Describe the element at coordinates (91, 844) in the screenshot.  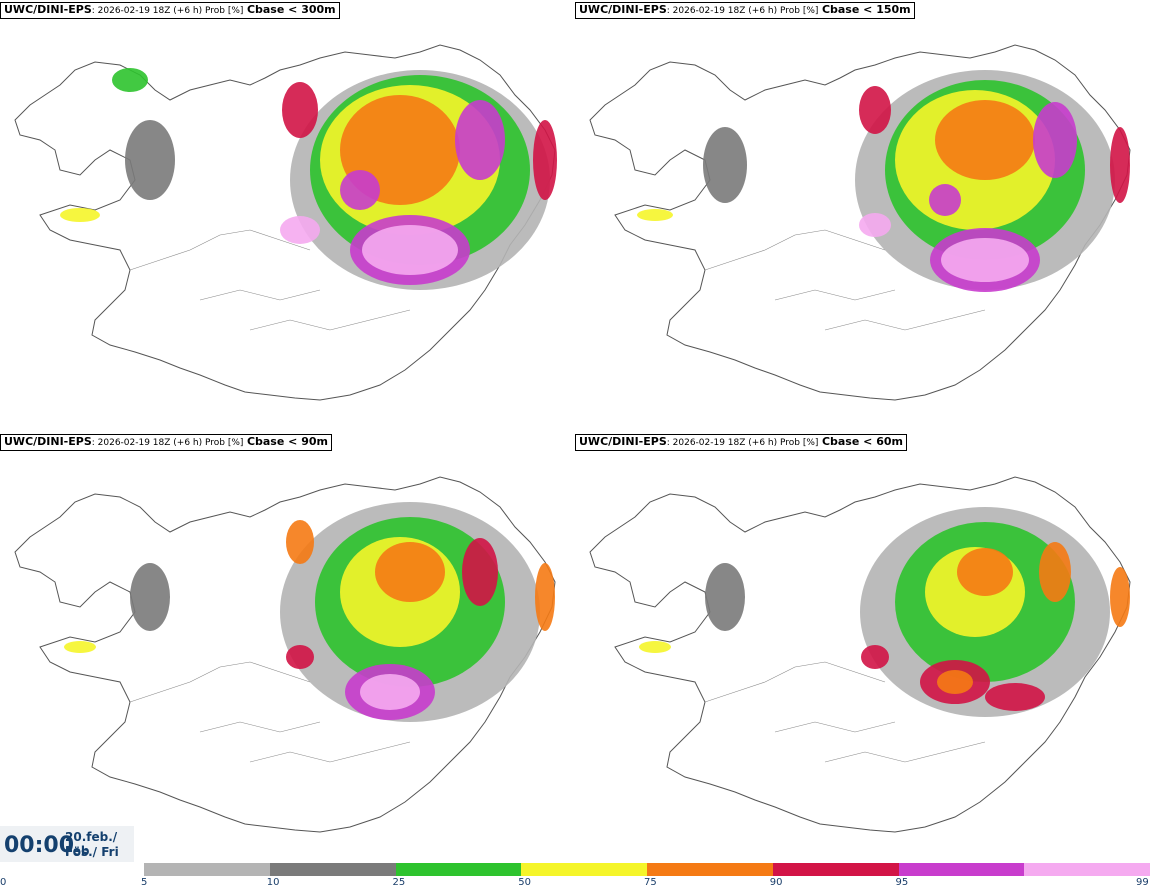
I see `valid-date: 20.feb./ Feb` at that location.